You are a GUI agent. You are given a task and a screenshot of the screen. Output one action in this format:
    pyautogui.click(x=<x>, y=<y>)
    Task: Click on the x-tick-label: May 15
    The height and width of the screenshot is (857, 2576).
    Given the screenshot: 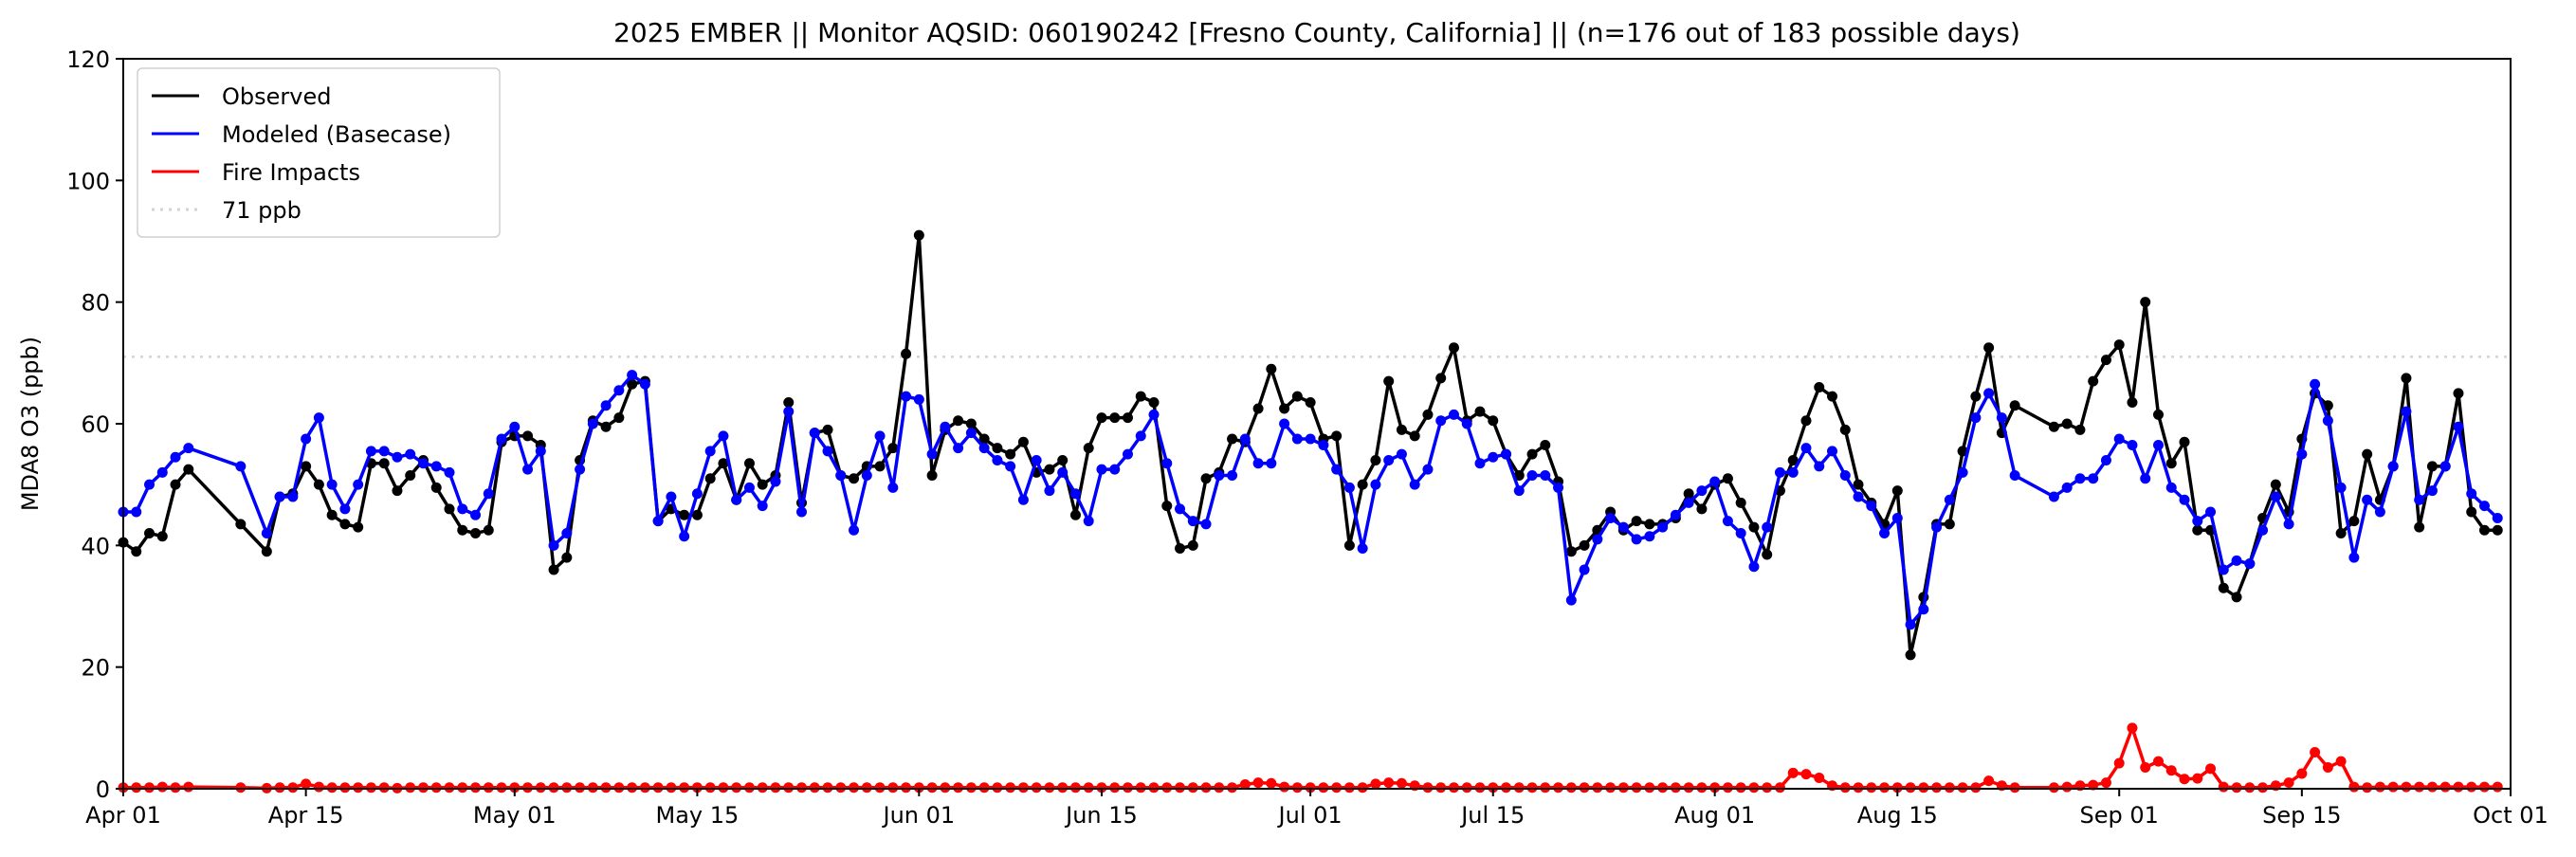 What is the action you would take?
    pyautogui.click(x=698, y=815)
    